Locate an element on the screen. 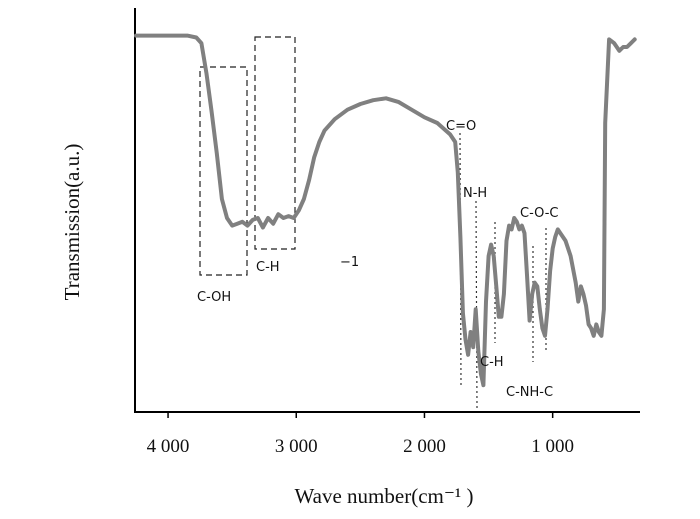 The image size is (700, 519). annotation-c-h-1: C-H is located at coordinates (268, 267).